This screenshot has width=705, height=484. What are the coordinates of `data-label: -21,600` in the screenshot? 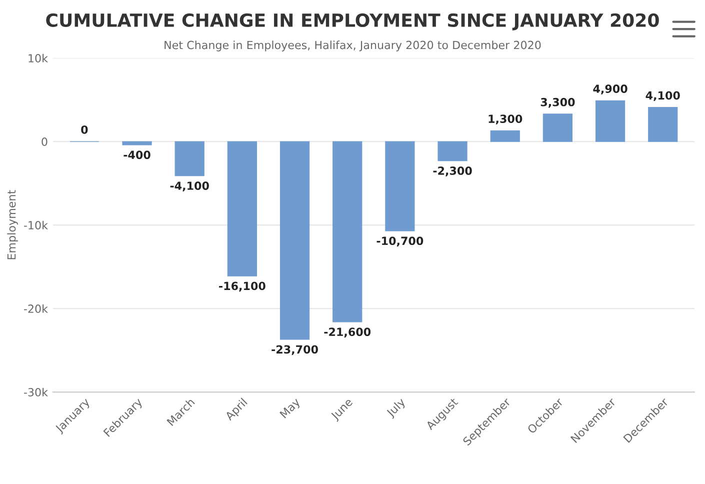 It's located at (347, 333).